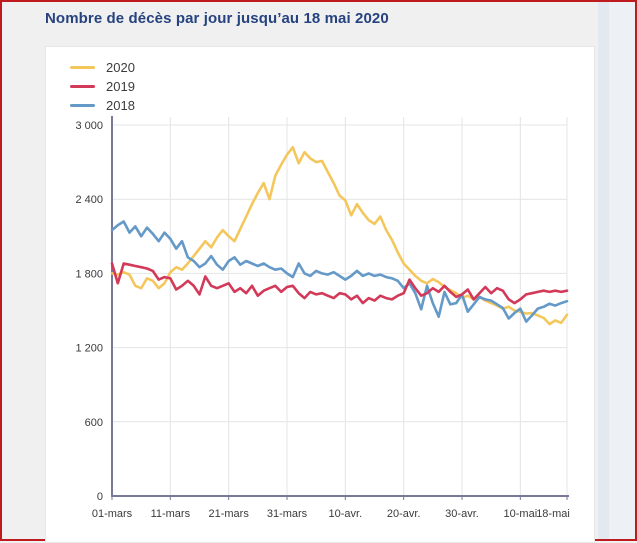 The width and height of the screenshot is (637, 543). I want to click on legend-label-2020: 2020, so click(120, 67).